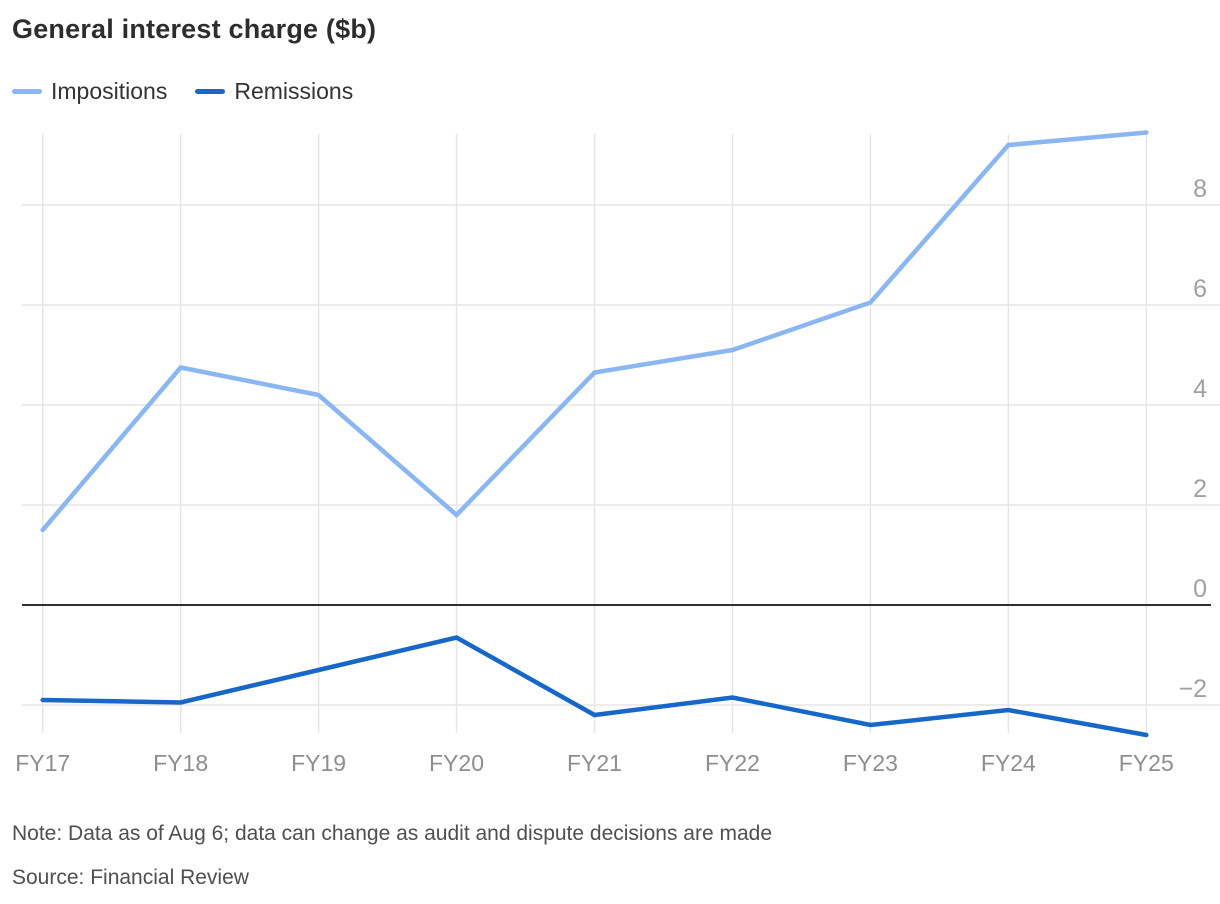  What do you see at coordinates (1192, 689) in the screenshot?
I see `y-tick-label: −2` at bounding box center [1192, 689].